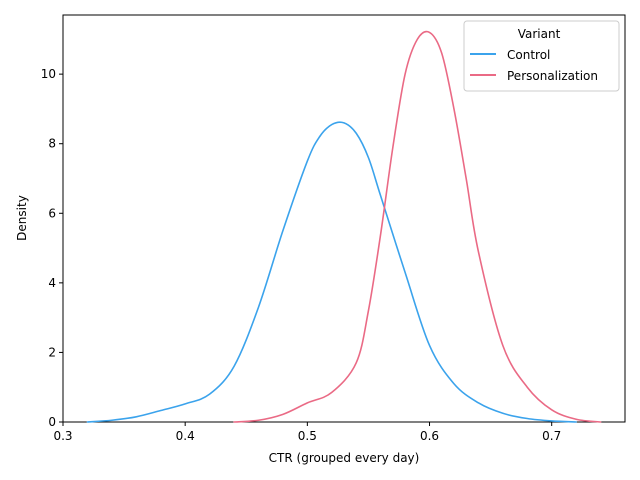  I want to click on legend: Variant Control Personalization, so click(541, 56).